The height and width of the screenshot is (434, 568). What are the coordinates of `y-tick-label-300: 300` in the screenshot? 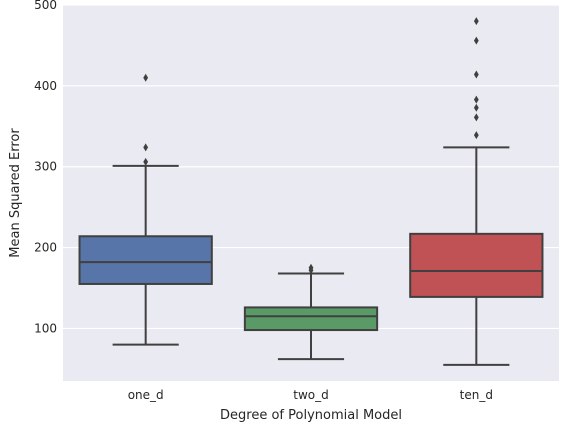 It's located at (45, 167).